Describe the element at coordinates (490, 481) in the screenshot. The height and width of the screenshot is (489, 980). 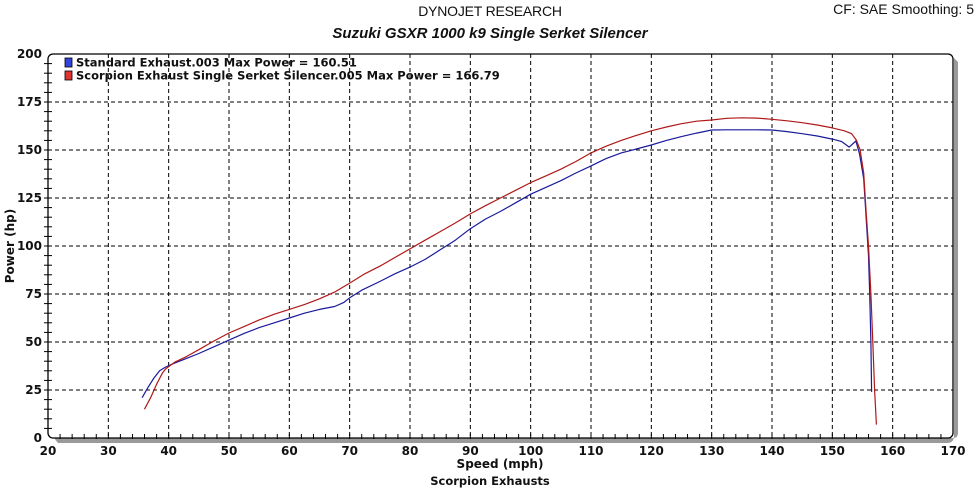
I see `footer-label: Scorpion Exhausts` at that location.